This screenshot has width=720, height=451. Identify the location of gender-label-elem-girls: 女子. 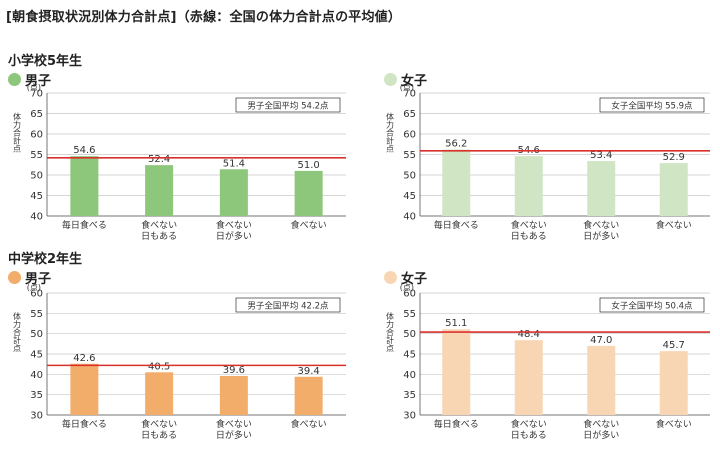
(405, 79).